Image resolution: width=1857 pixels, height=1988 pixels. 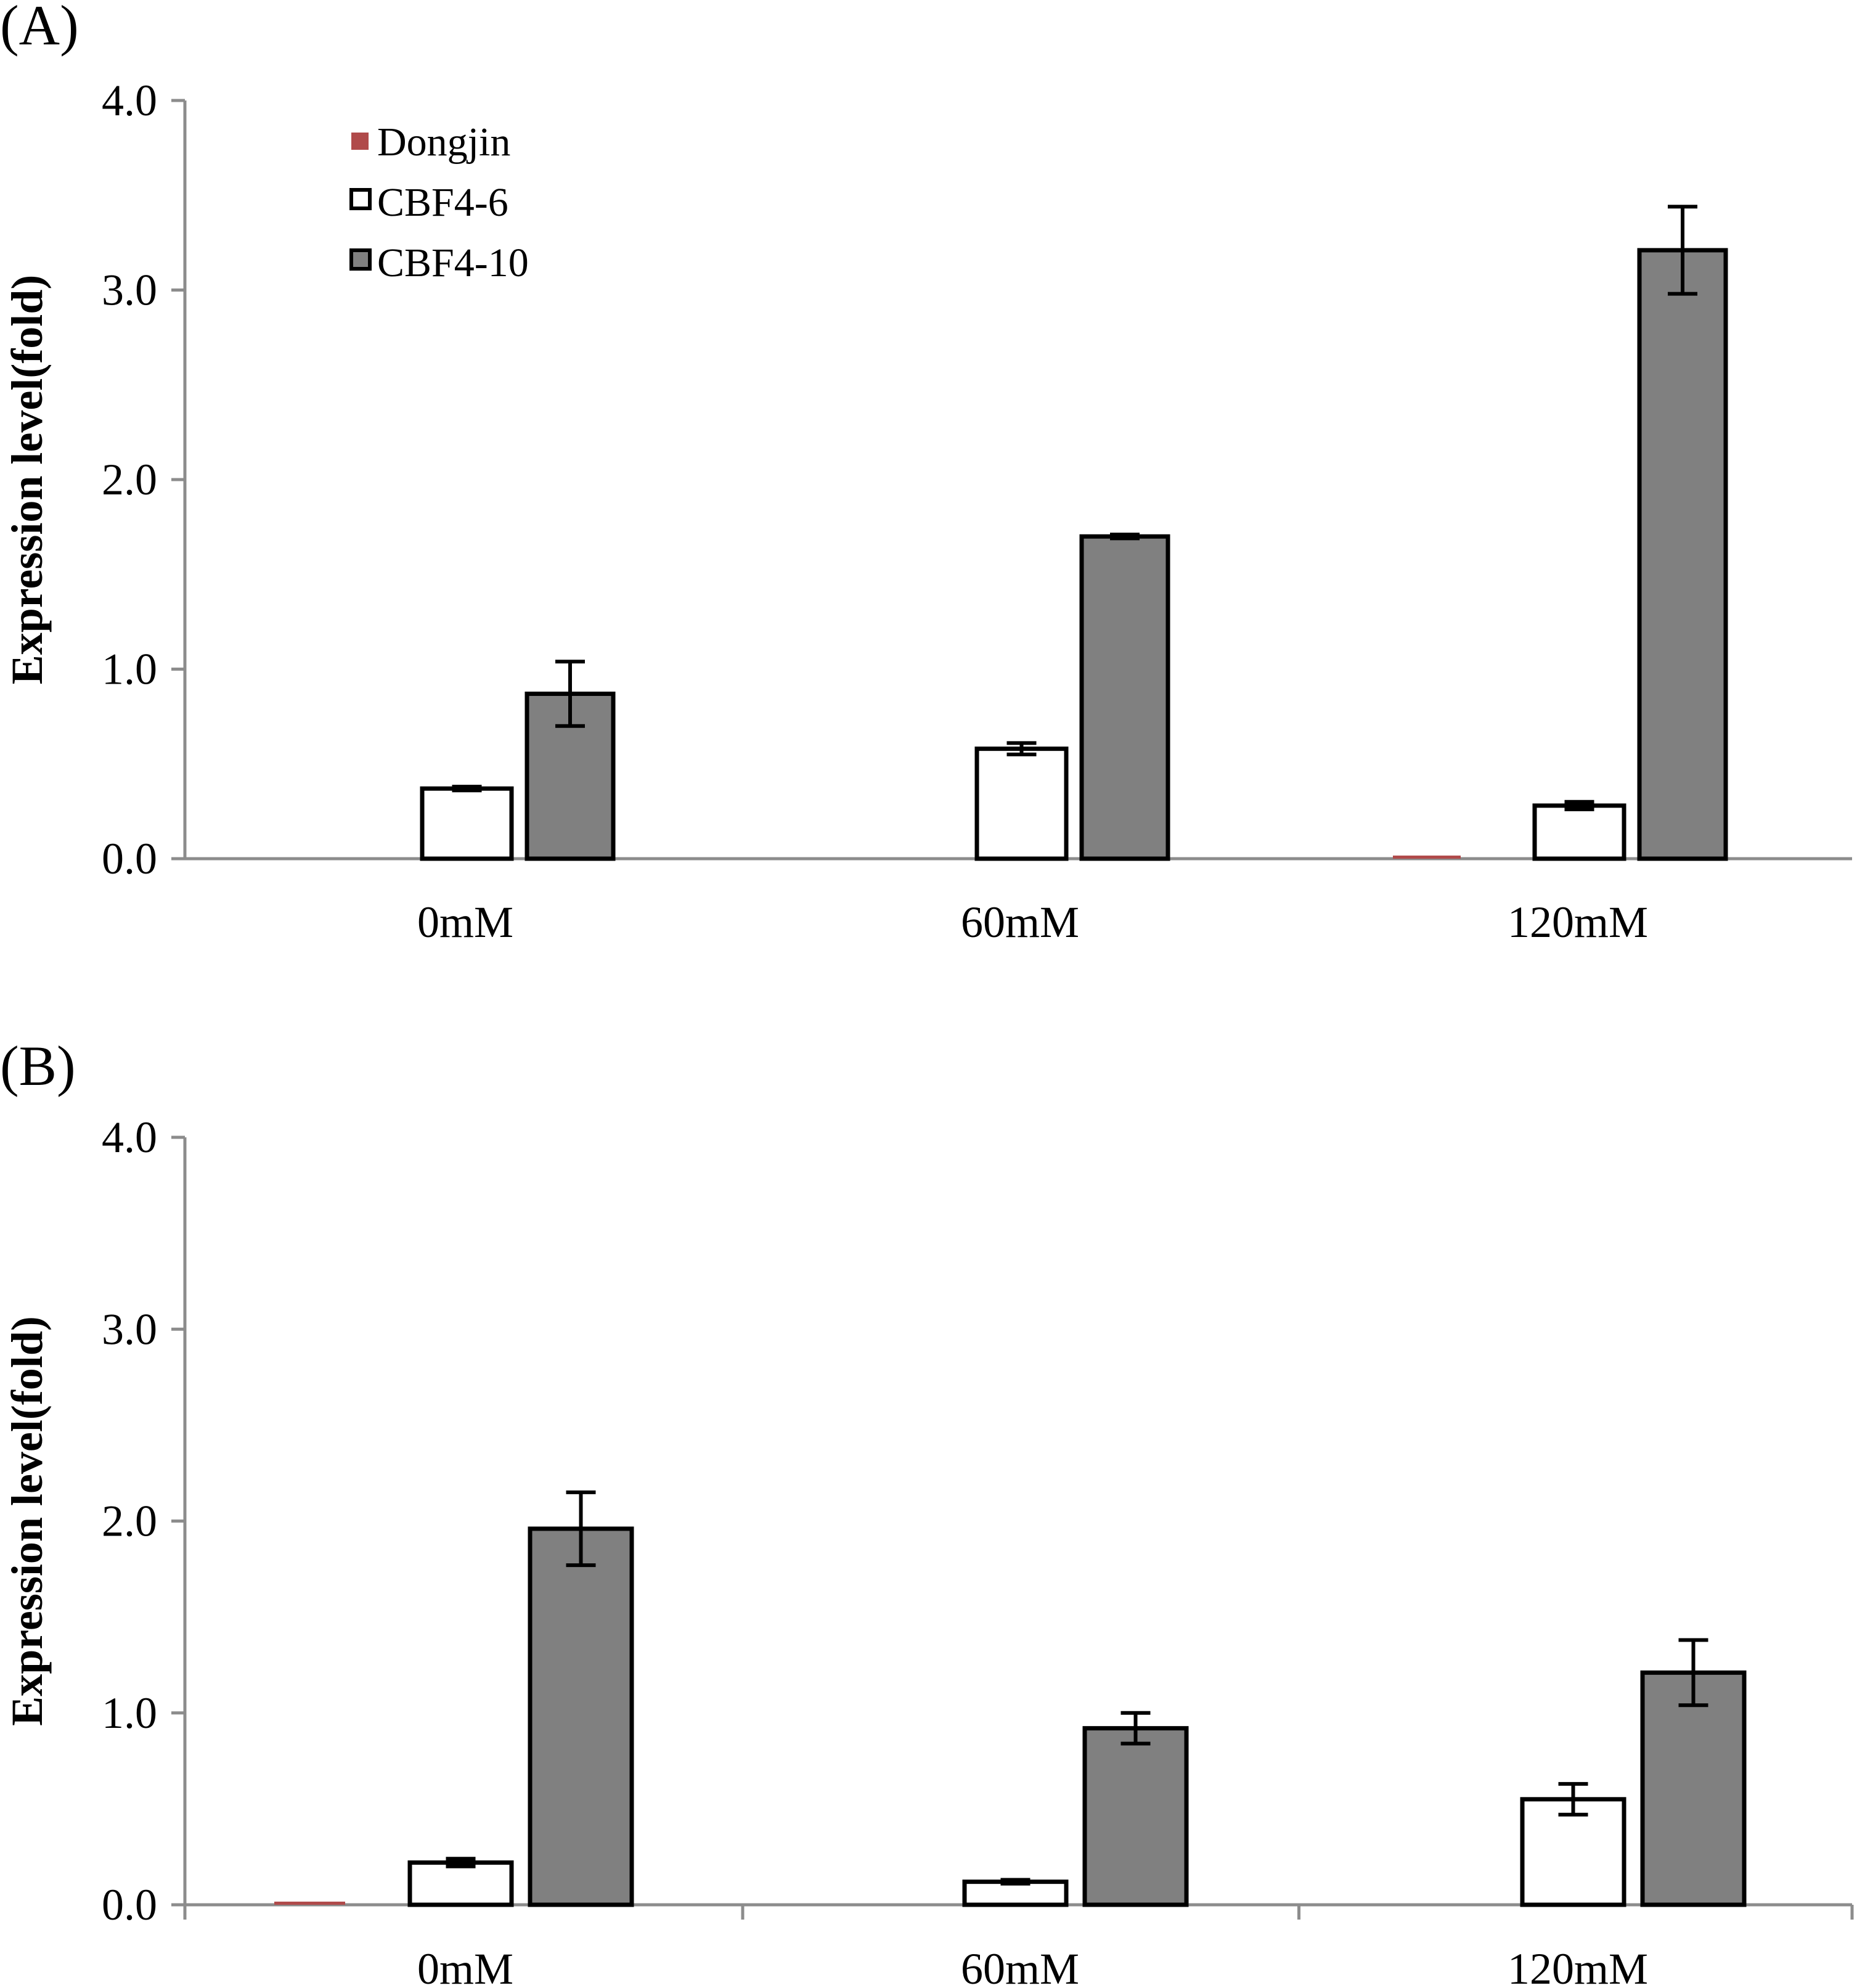 What do you see at coordinates (443, 142) in the screenshot?
I see `legend-label: Dongjin` at bounding box center [443, 142].